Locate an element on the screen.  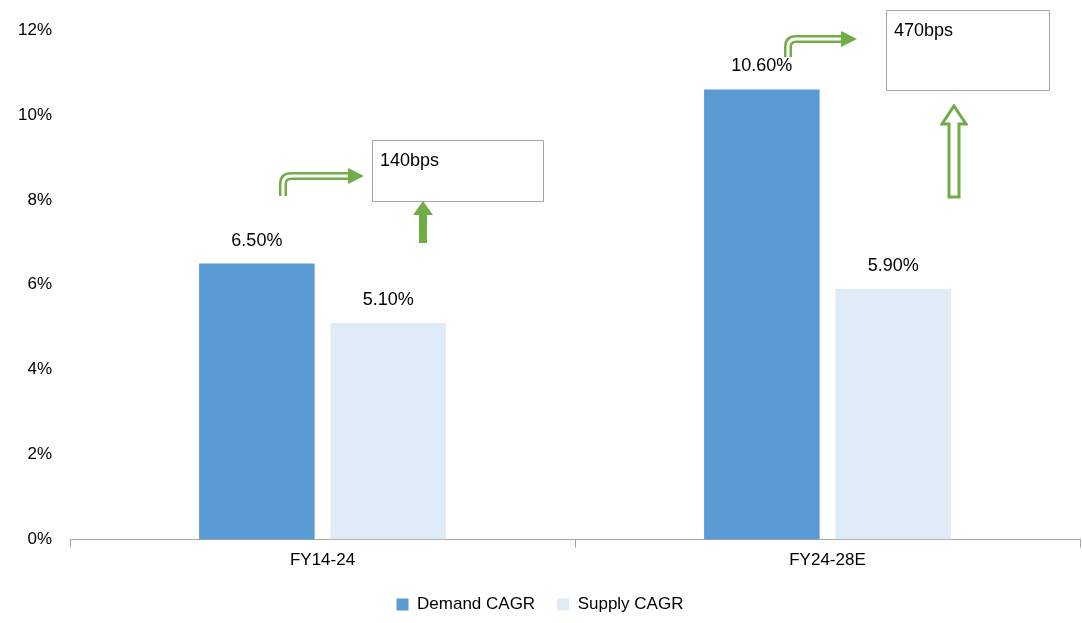
y-tick-label: 2% is located at coordinates (40, 454).